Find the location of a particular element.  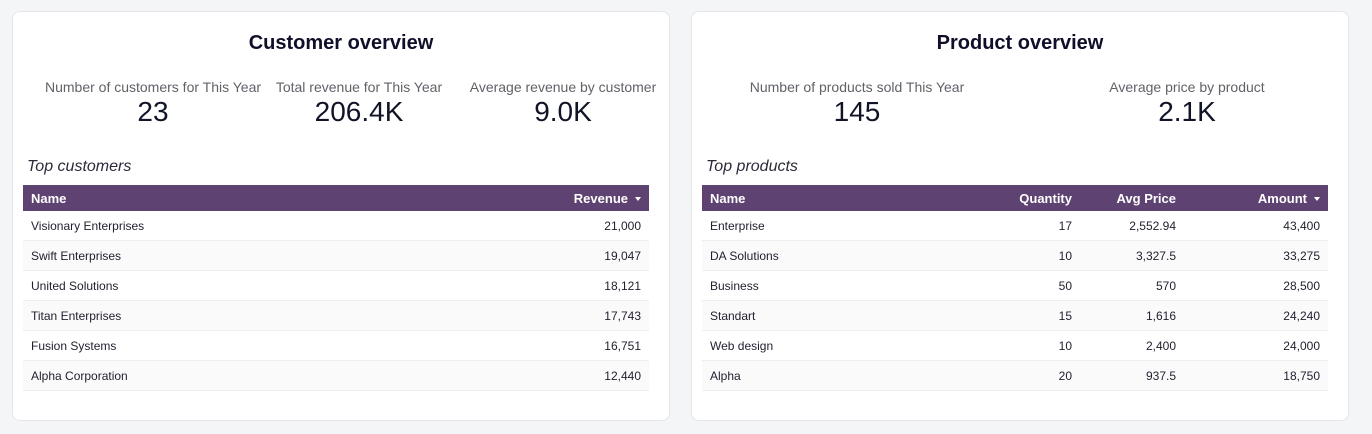

product-avg-price: 2,552.94 is located at coordinates (1132, 226).